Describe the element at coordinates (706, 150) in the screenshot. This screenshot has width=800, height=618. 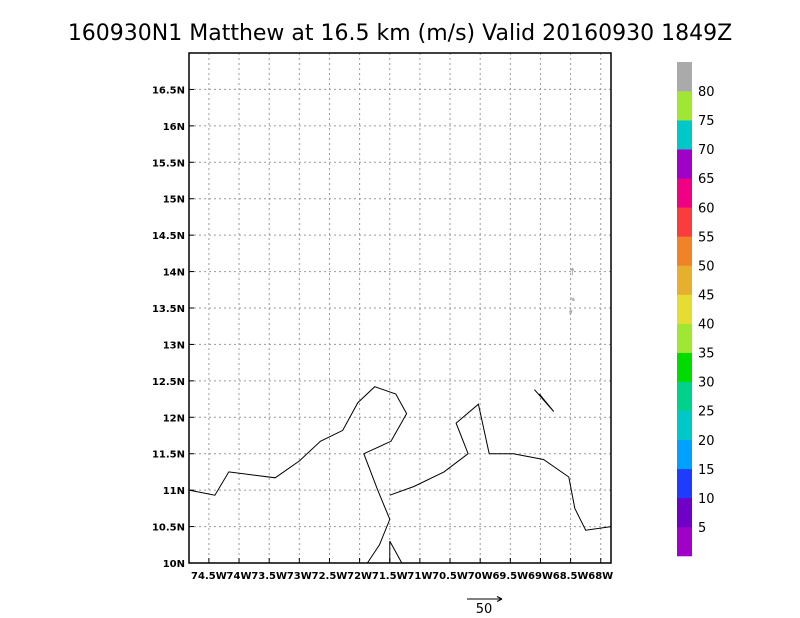
I see `colorbar-label: 70` at that location.